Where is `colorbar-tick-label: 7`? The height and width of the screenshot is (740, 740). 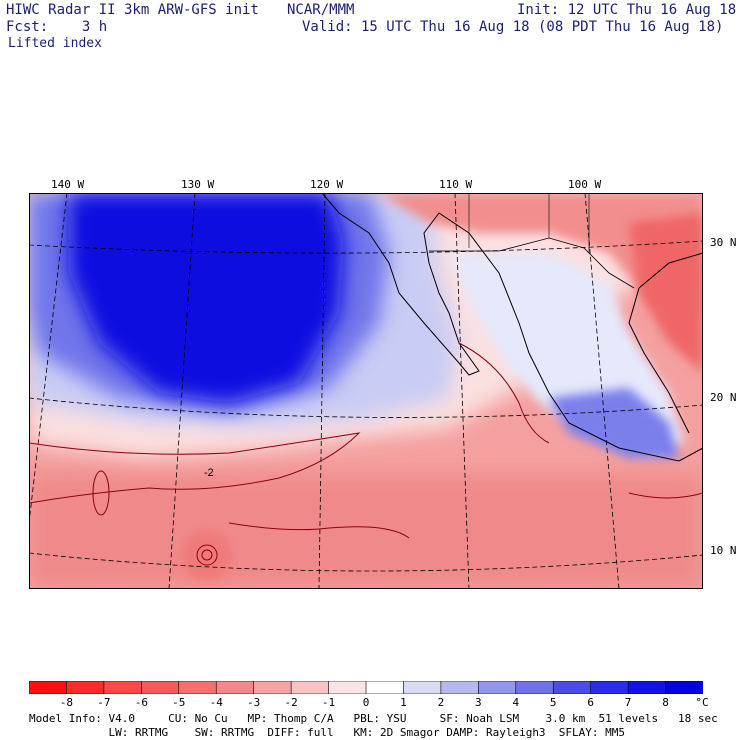 colorbar-tick-label: 7 is located at coordinates (628, 702).